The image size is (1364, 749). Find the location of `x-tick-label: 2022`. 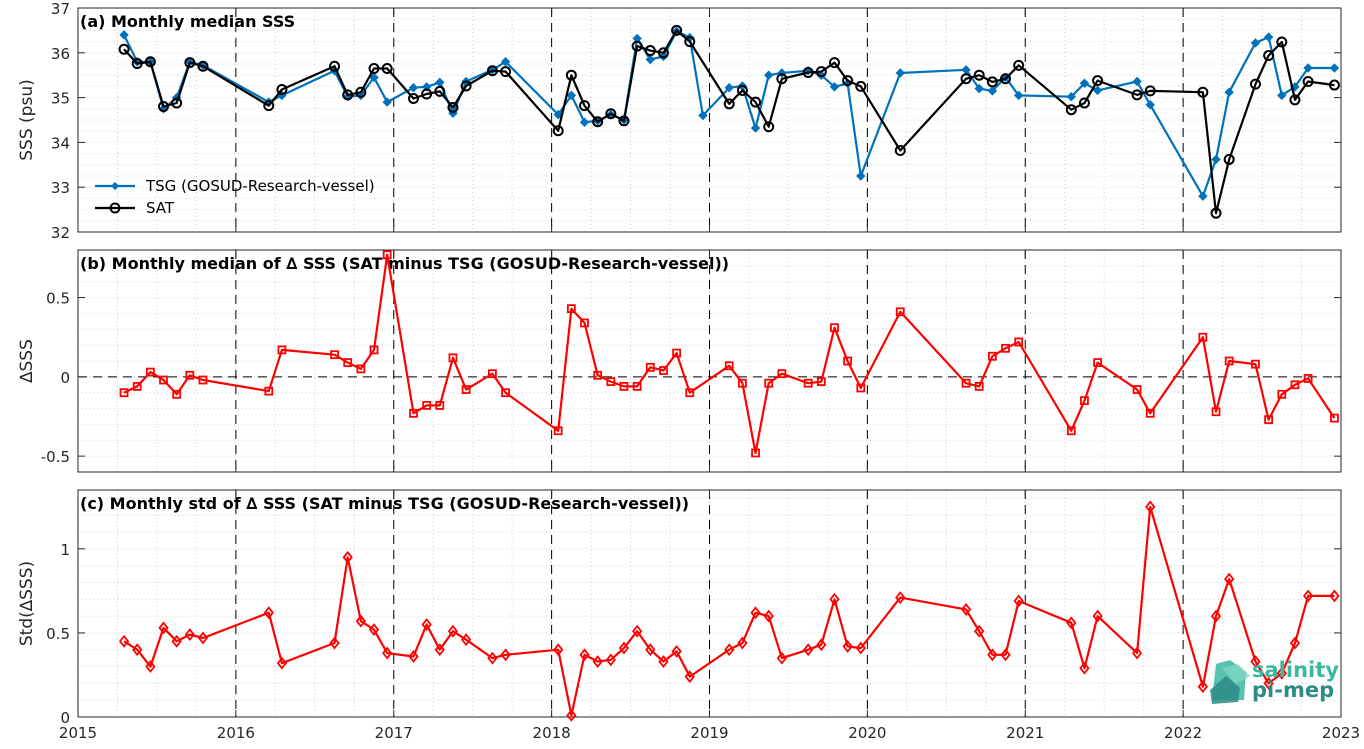

x-tick-label: 2022 is located at coordinates (1183, 733).